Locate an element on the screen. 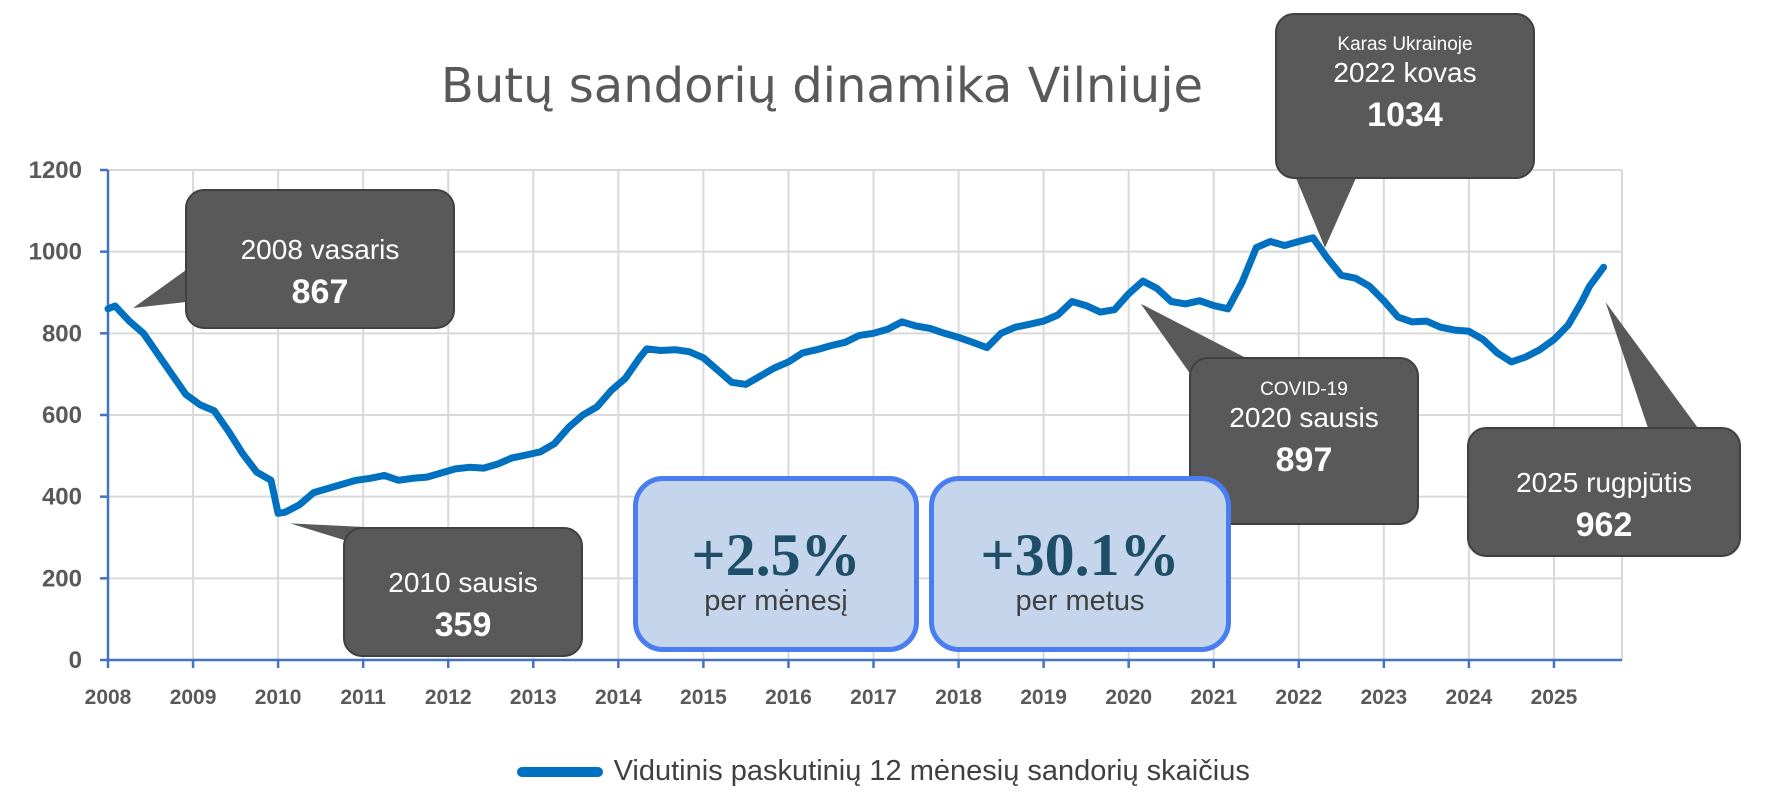 Image resolution: width=1767 pixels, height=808 pixels. callout-subtitle: COVID-19 is located at coordinates (1304, 389).